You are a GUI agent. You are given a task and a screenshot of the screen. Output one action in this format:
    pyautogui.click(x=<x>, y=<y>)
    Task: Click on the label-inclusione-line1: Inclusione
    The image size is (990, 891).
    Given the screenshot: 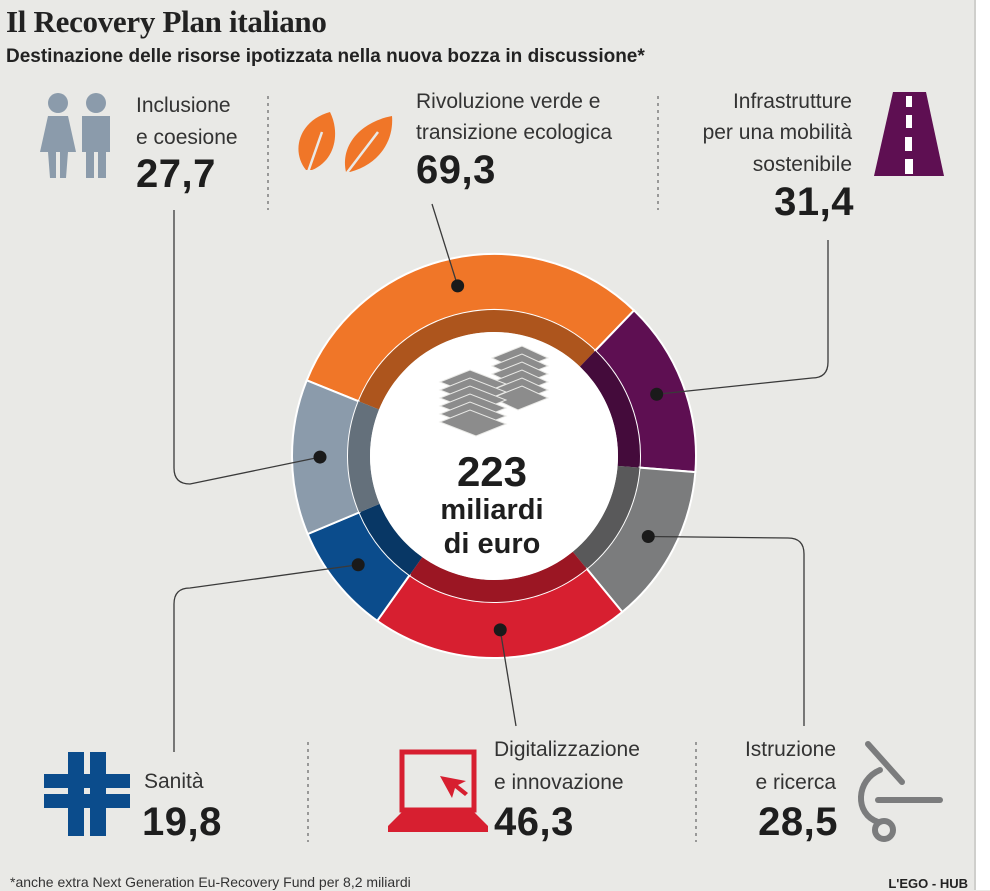 What is the action you would take?
    pyautogui.click(x=183, y=105)
    